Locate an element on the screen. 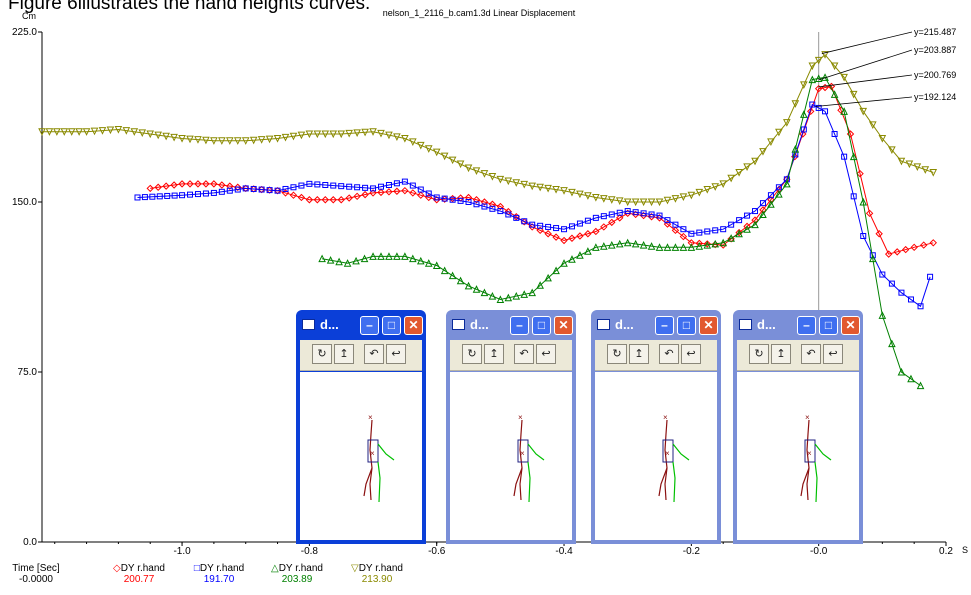 This screenshot has width=971, height=595. torso-box is located at coordinates (810, 451).